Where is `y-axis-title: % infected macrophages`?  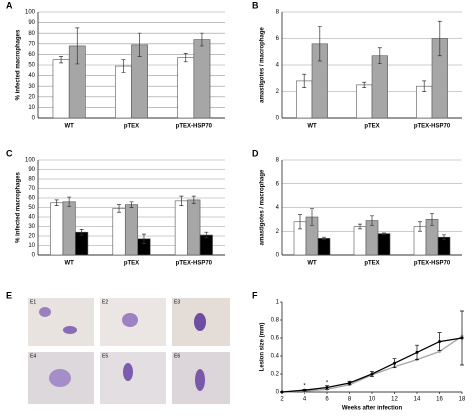
y-axis-title: % infected macrophages is located at coordinates (19, 206).